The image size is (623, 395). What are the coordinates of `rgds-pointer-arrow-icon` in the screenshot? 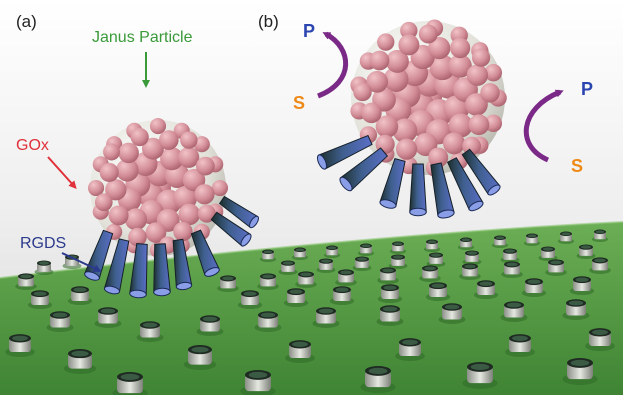 It's located at (81, 262).